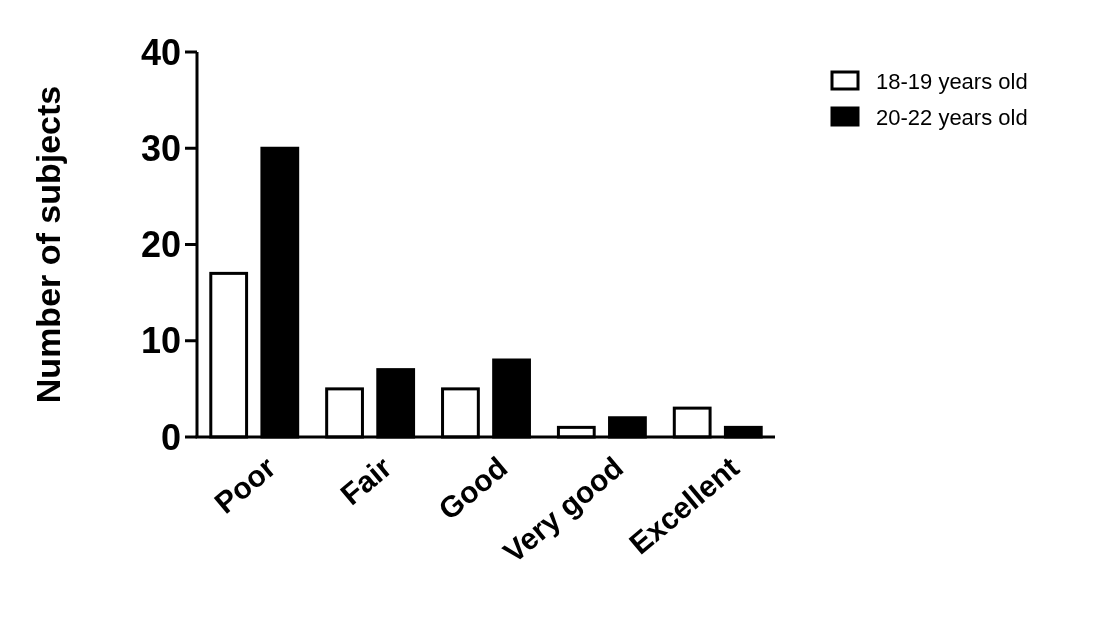 Image resolution: width=1093 pixels, height=624 pixels. Describe the element at coordinates (160, 245) in the screenshot. I see `y-tick-label: 20` at that location.